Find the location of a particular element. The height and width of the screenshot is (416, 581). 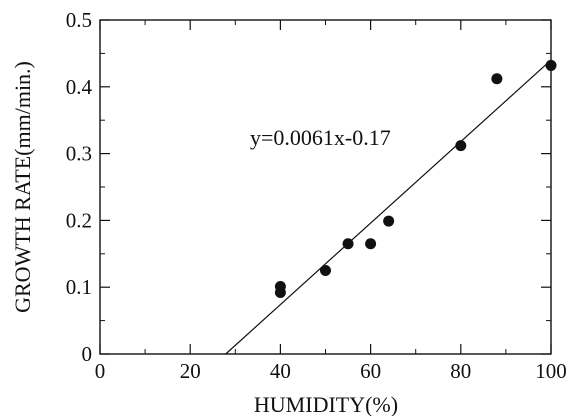

x-tick-label: 20 is located at coordinates (190, 371).